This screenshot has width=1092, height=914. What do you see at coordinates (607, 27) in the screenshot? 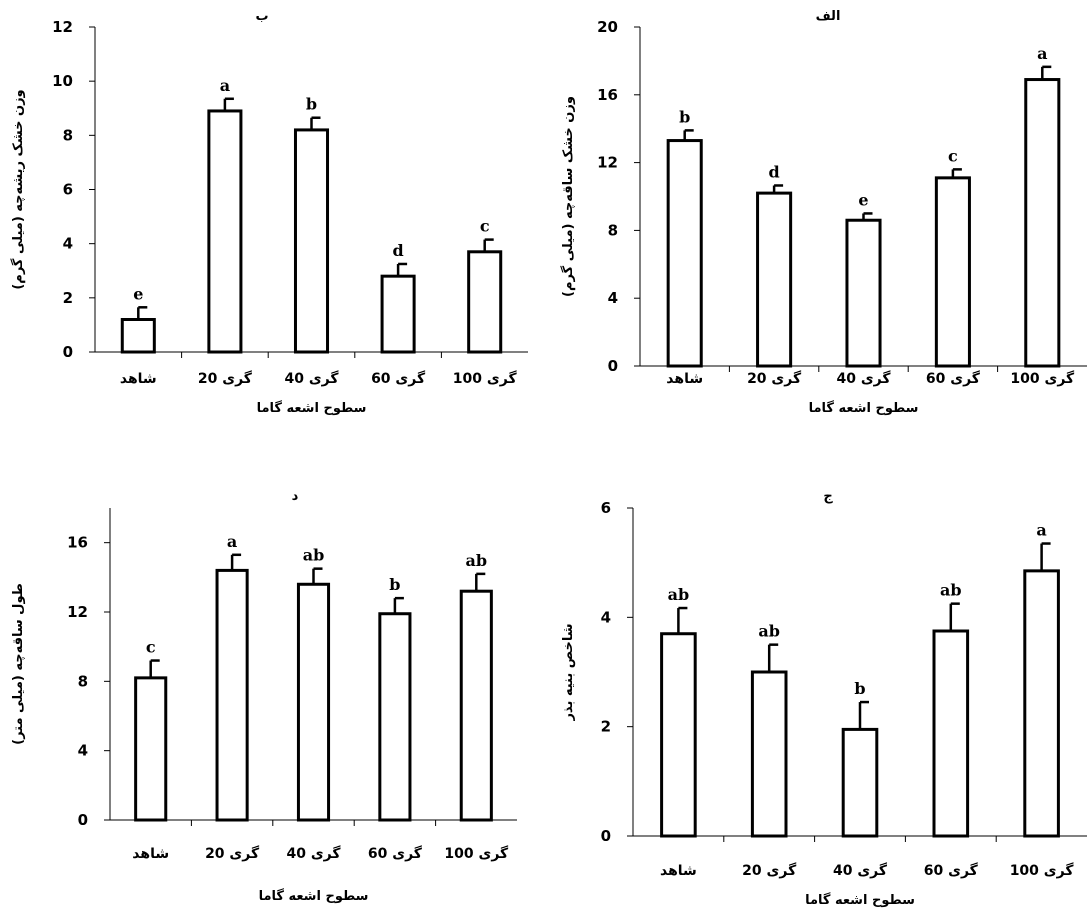
I see `y-tick-label: 20` at bounding box center [607, 27].